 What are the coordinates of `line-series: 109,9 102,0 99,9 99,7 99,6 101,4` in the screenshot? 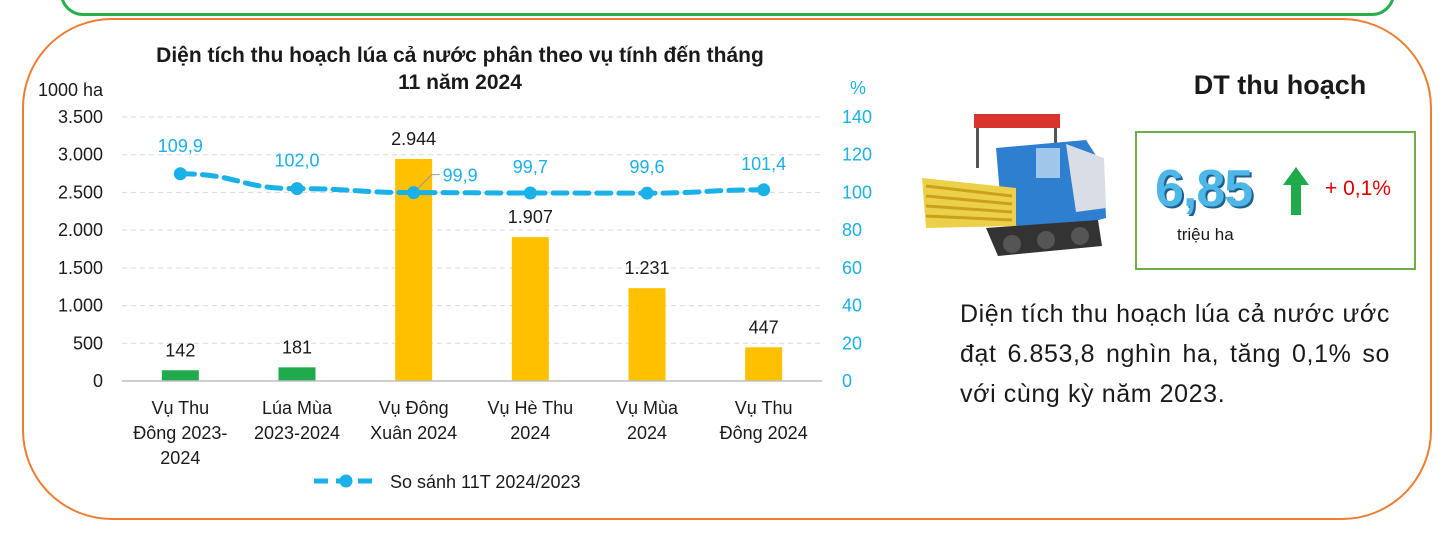 It's located at (472, 168).